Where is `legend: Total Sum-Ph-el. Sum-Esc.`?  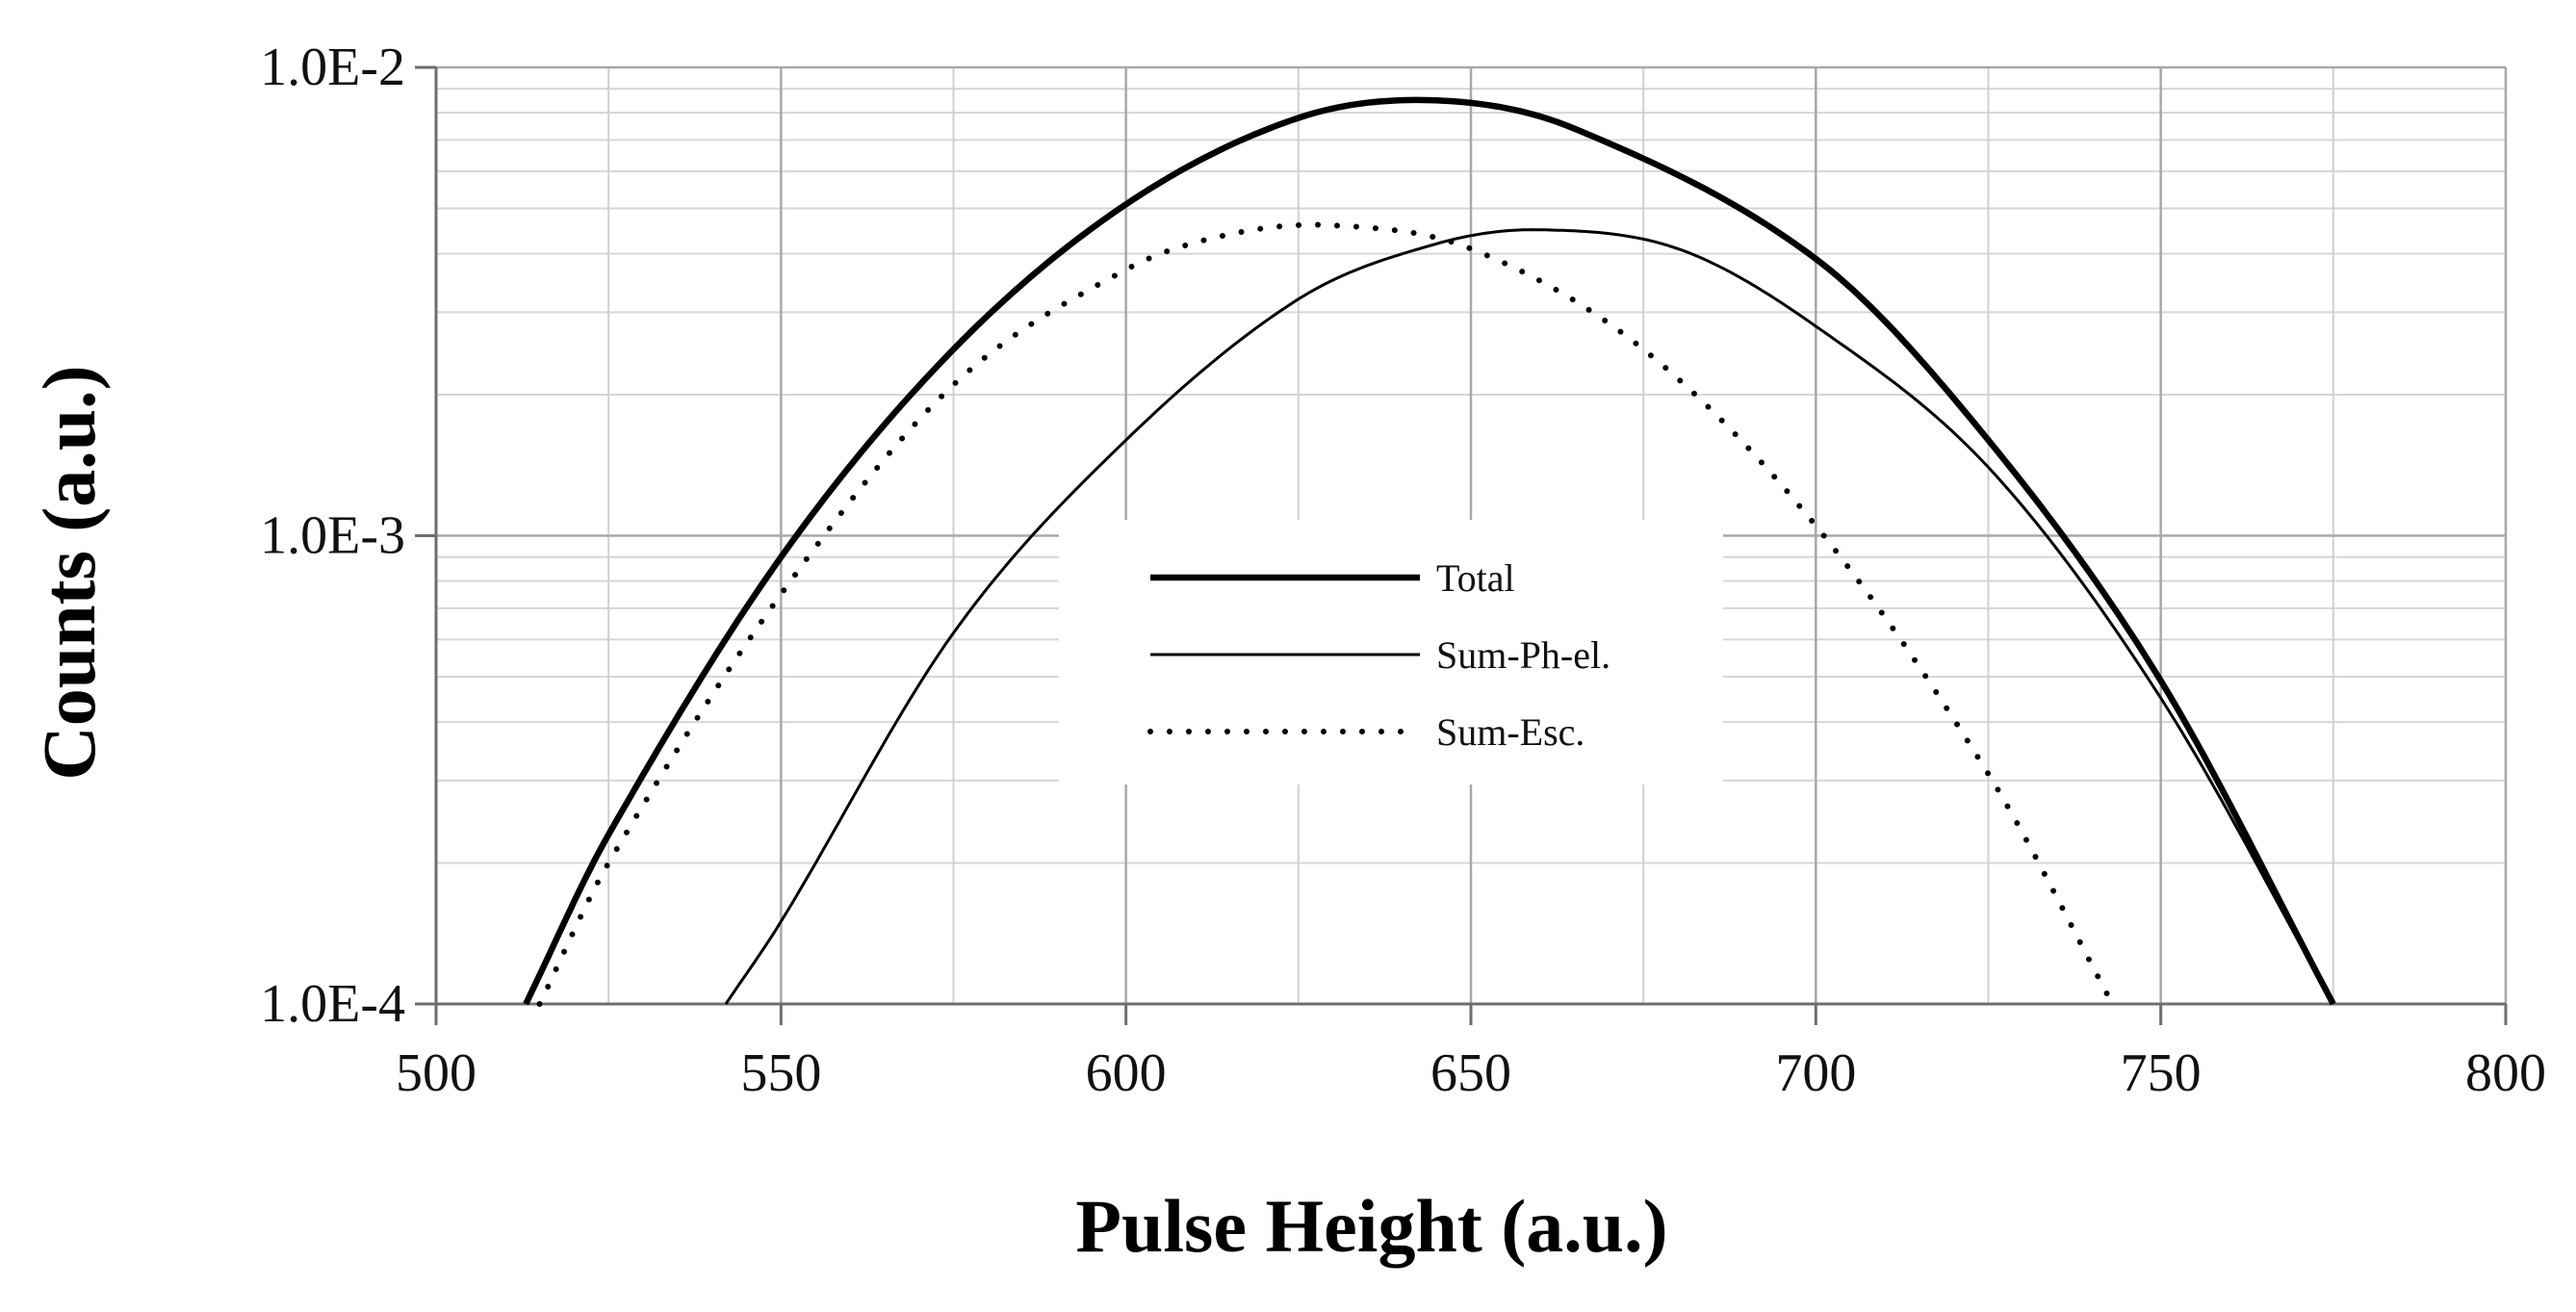
legend: Total Sum-Ph-el. Sum-Esc. is located at coordinates (1391, 652).